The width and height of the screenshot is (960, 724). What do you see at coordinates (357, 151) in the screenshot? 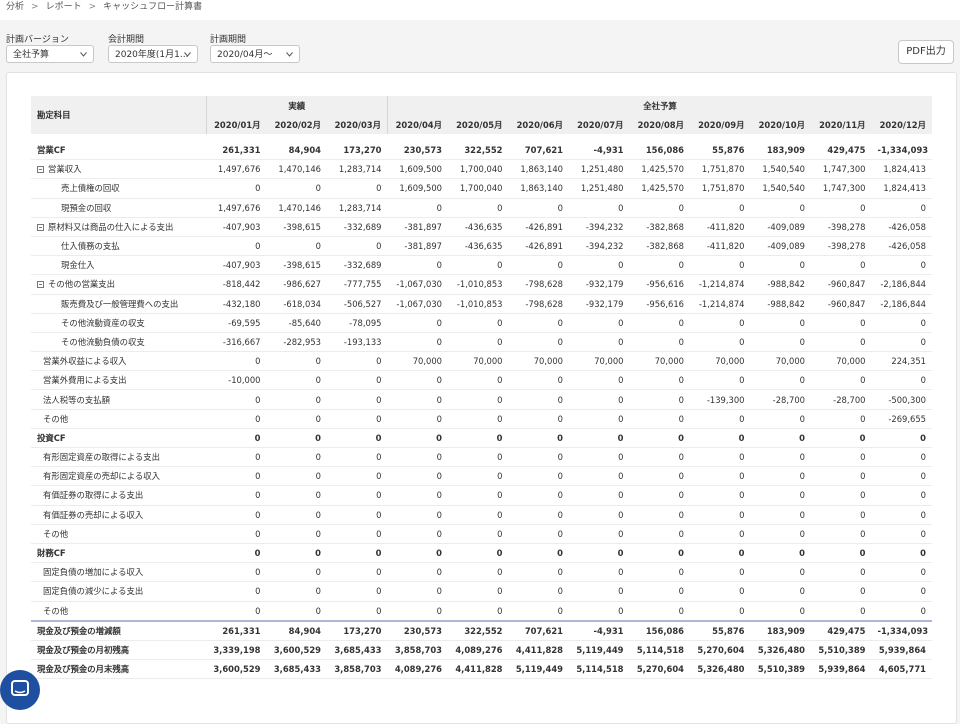
I see `value-cell: 173,270` at bounding box center [357, 151].